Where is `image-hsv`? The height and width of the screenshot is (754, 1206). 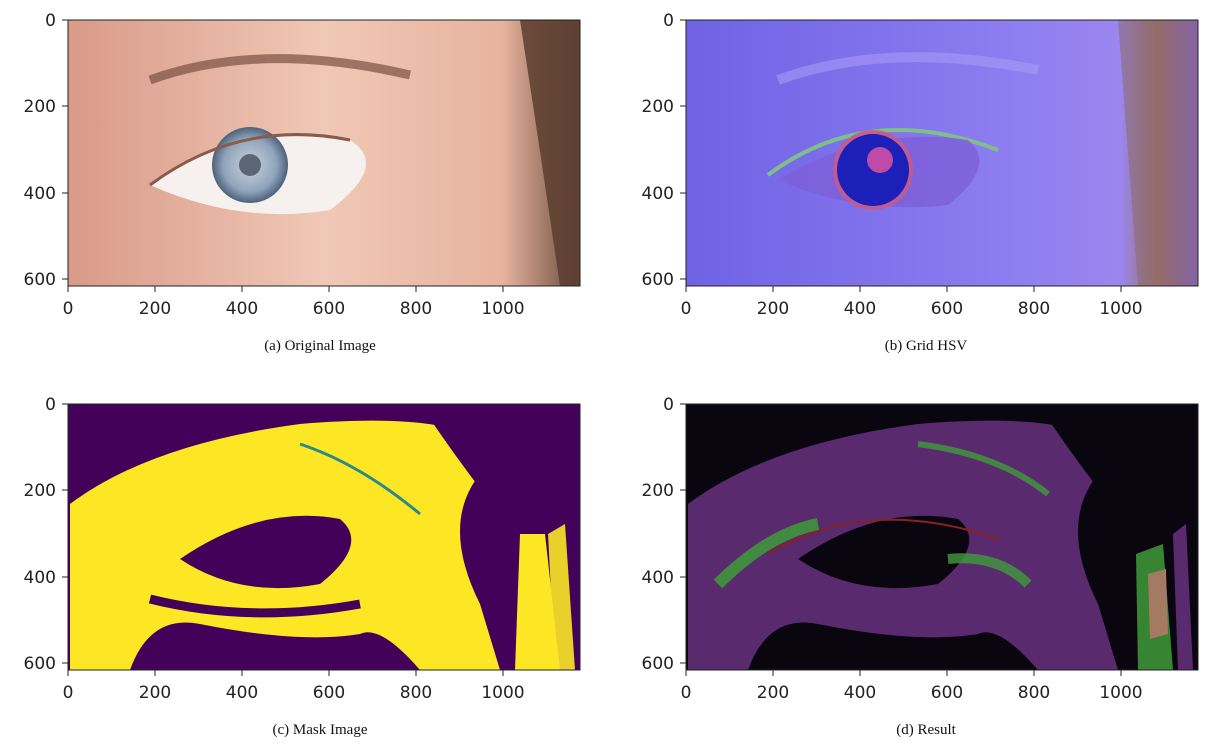
image-hsv is located at coordinates (942, 153).